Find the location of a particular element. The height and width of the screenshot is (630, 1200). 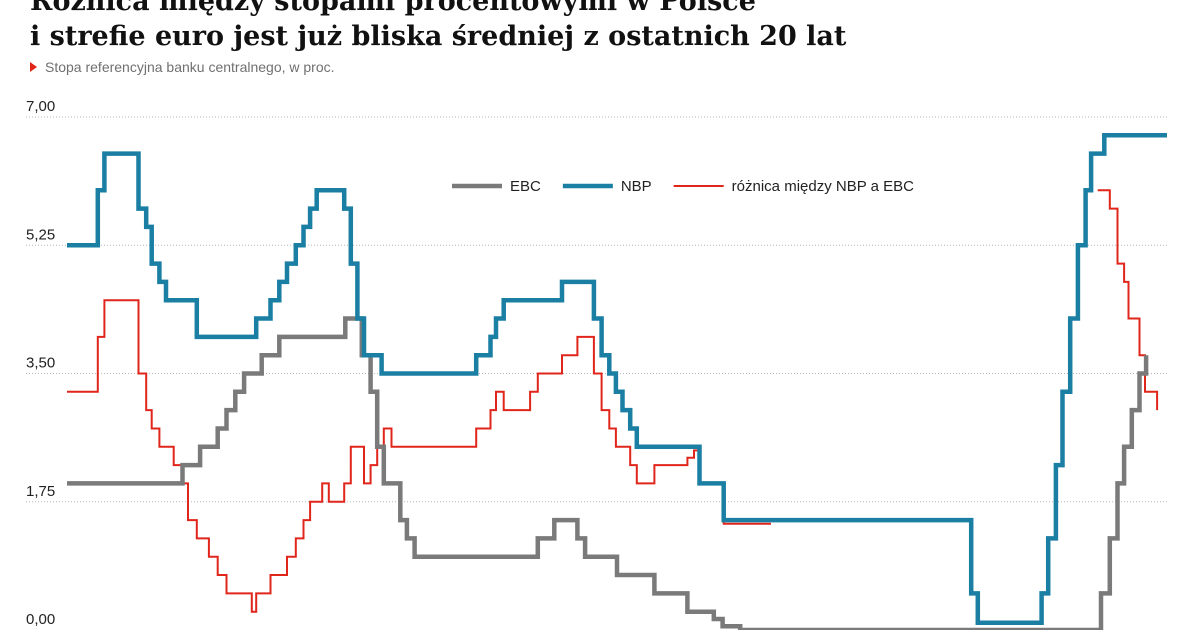

y-tick-label: 1,75 is located at coordinates (40, 491).